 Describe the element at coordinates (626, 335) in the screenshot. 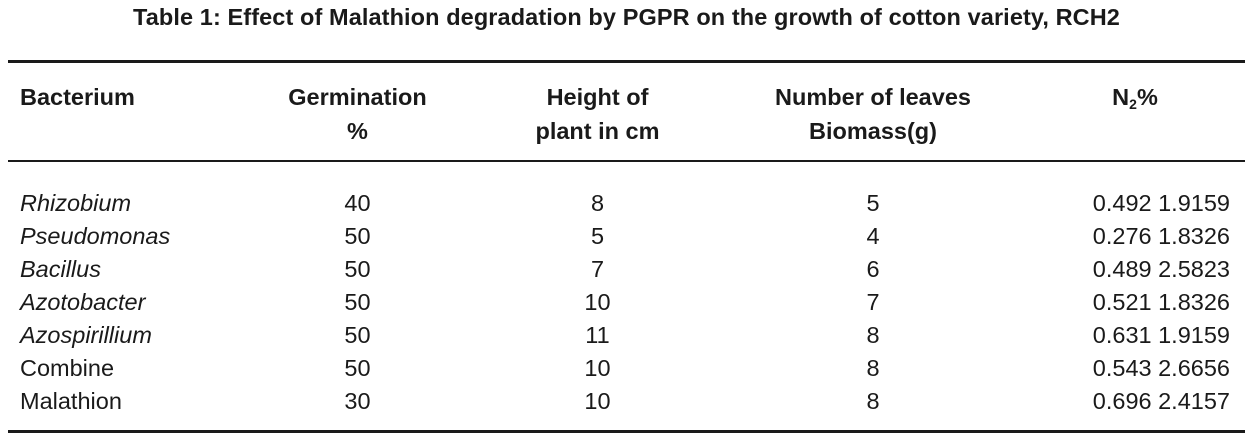

I see `table-row: Azospirillium 50 11 8 0.631 1.9159` at that location.